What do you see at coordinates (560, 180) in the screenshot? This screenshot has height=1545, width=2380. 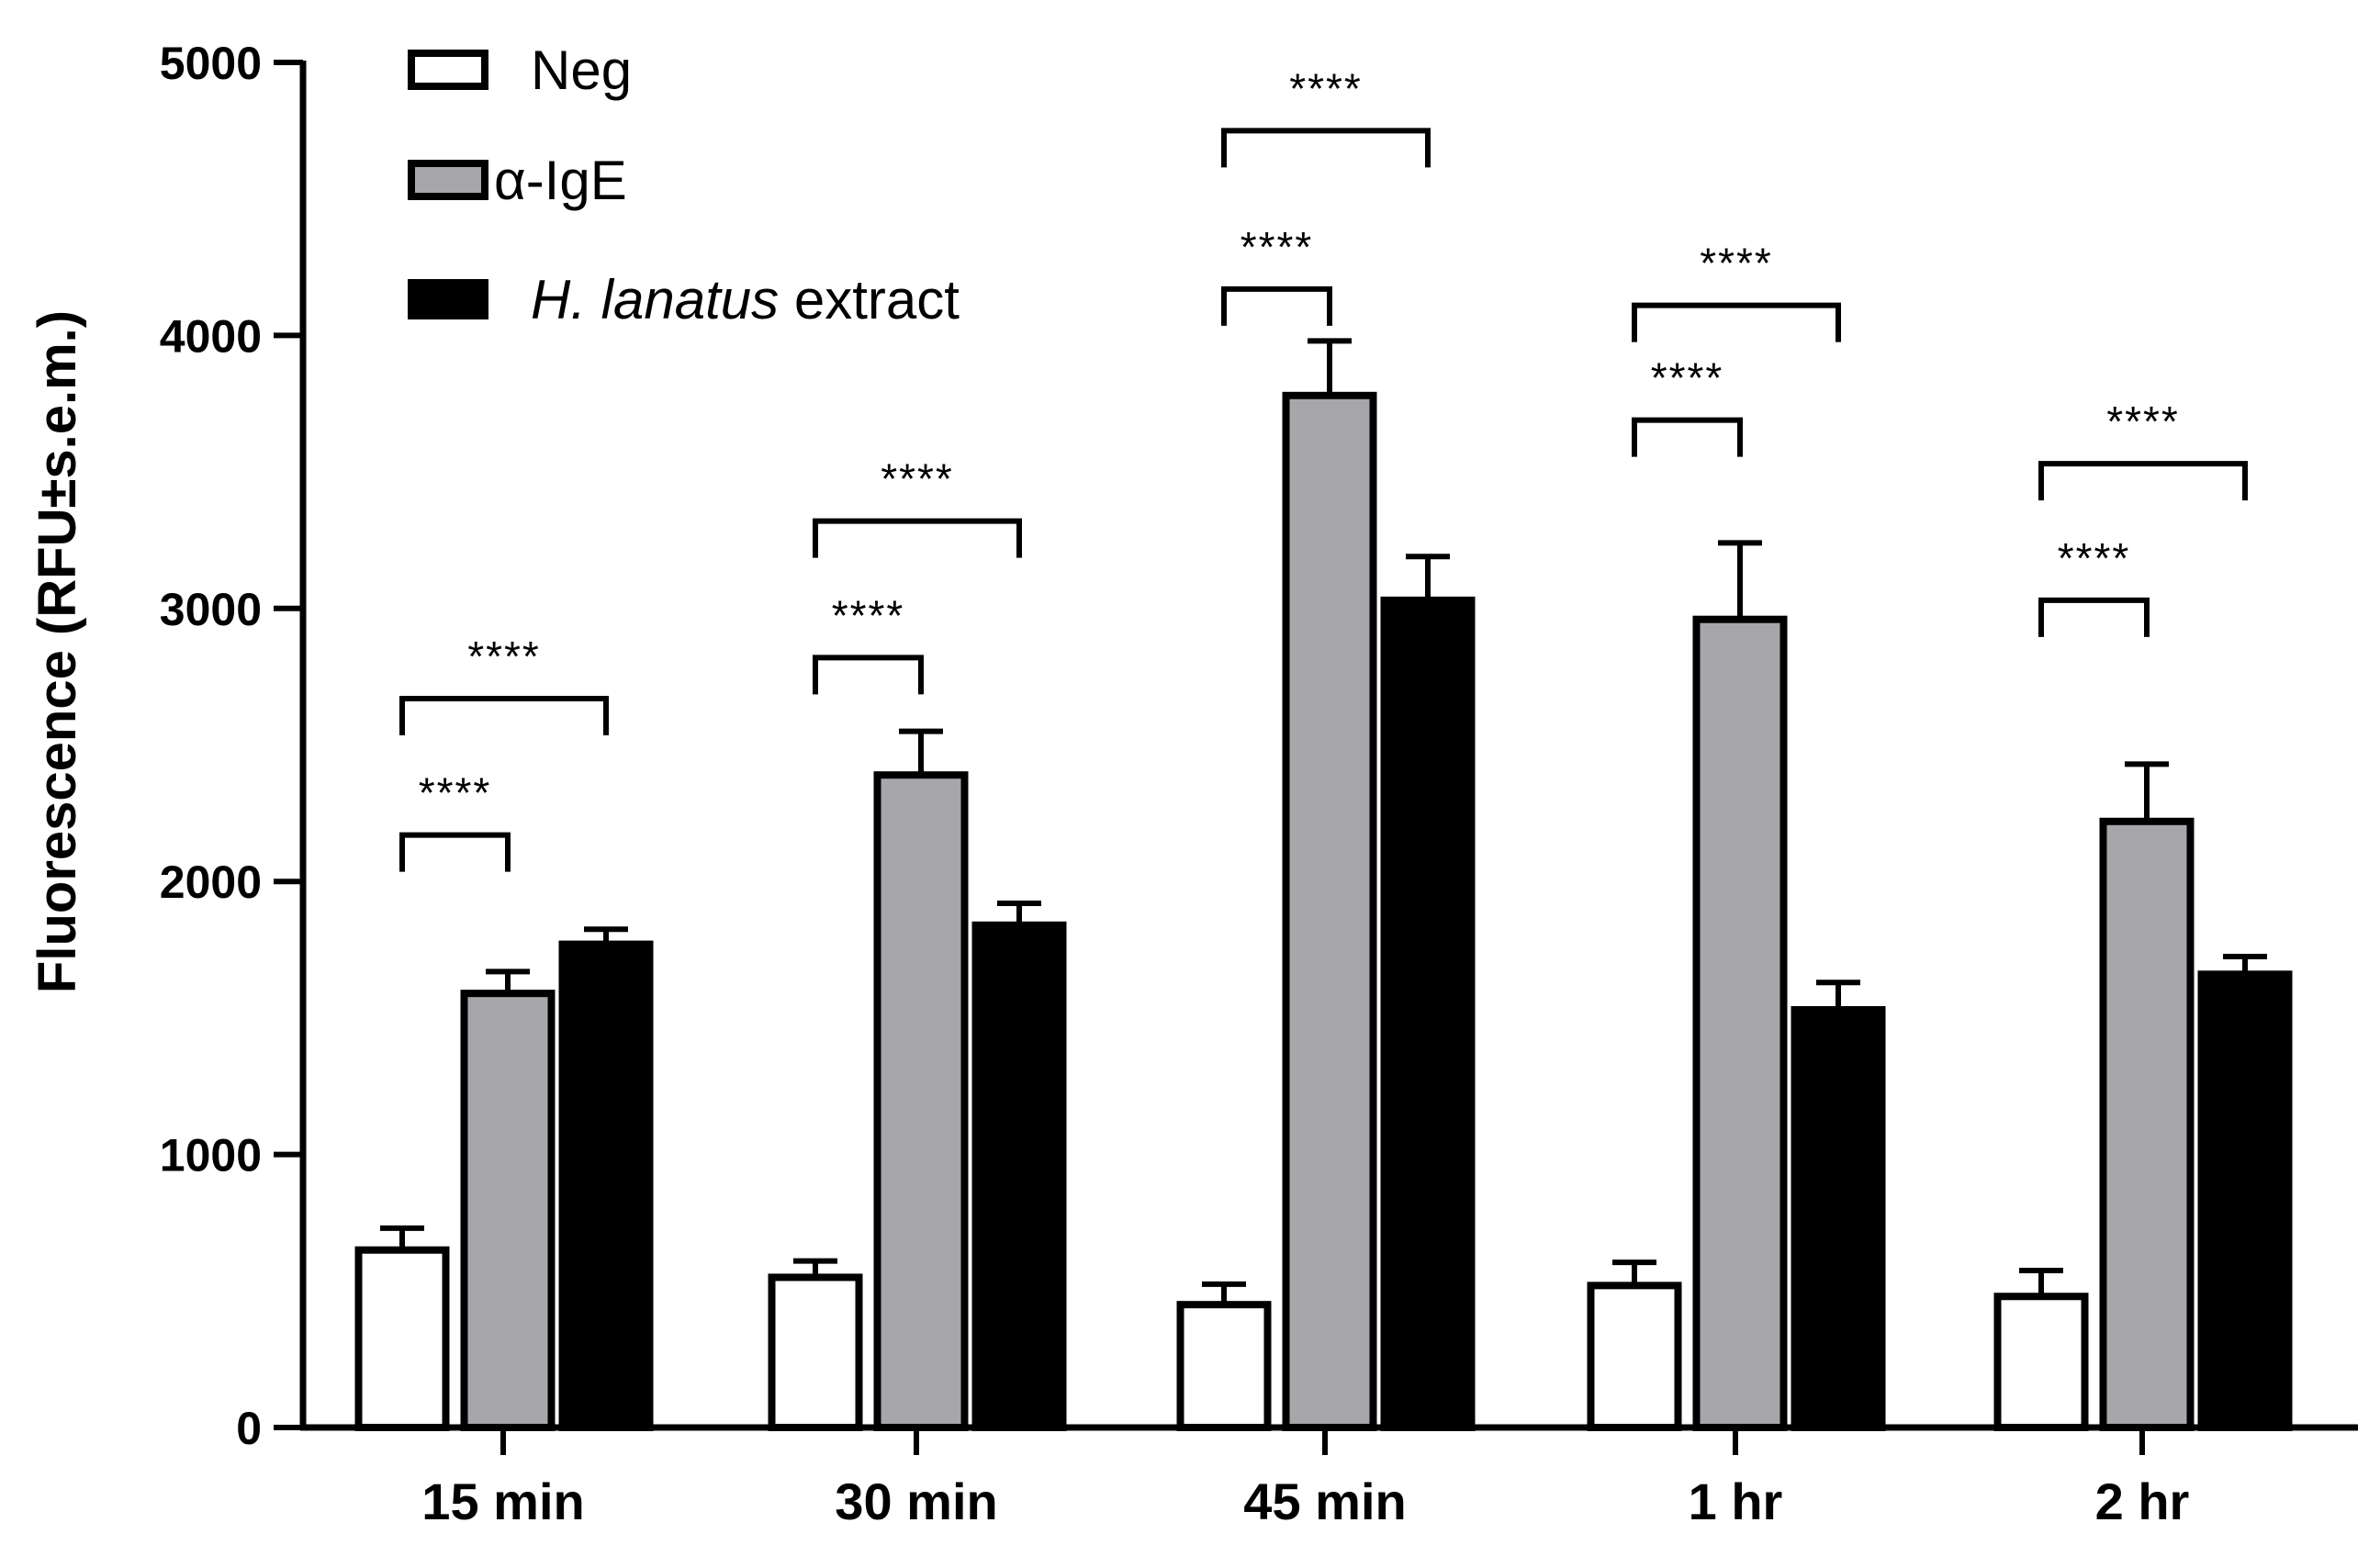 I see `legend-label: α-IgE` at bounding box center [560, 180].